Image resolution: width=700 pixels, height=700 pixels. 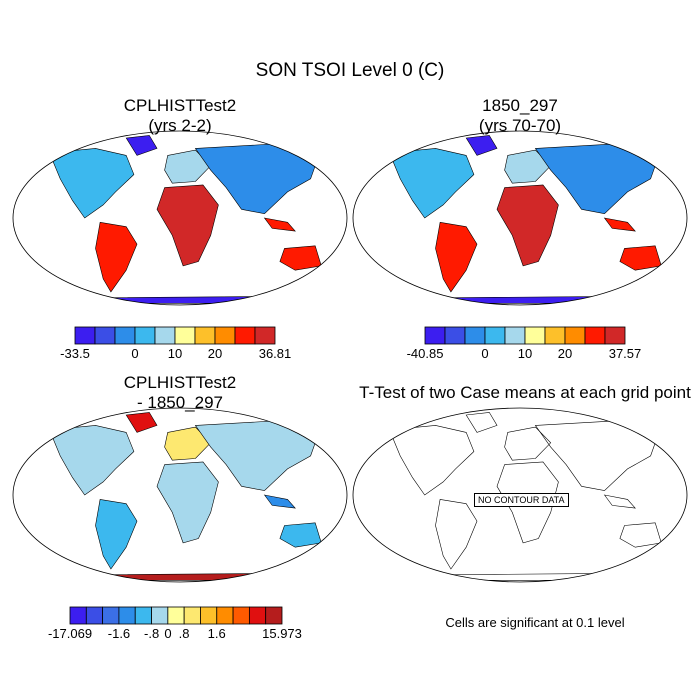 What do you see at coordinates (180, 402) in the screenshot?
I see `panel-3-subtitle: - 1850_297` at bounding box center [180, 402].